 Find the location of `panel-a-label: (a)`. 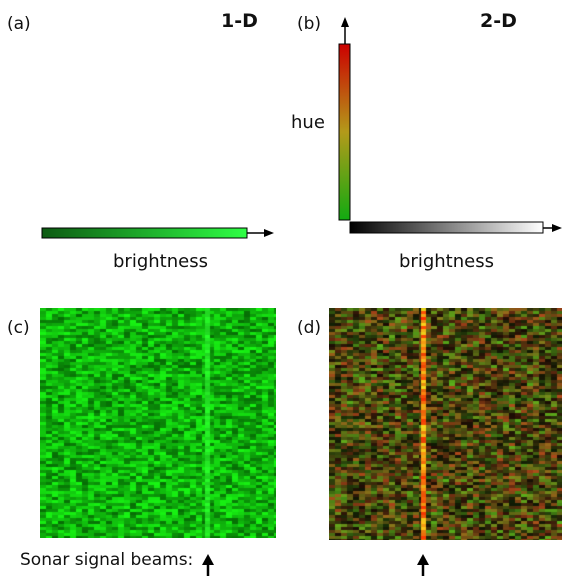

panel-a-label: (a) is located at coordinates (19, 24).